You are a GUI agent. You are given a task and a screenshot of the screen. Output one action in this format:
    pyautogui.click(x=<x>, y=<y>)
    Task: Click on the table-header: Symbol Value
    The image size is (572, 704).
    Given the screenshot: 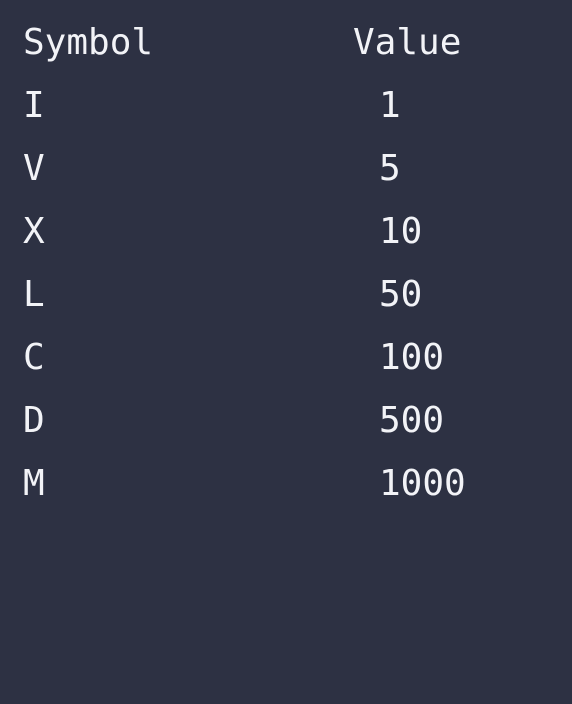 What is the action you would take?
    pyautogui.click(x=286, y=42)
    